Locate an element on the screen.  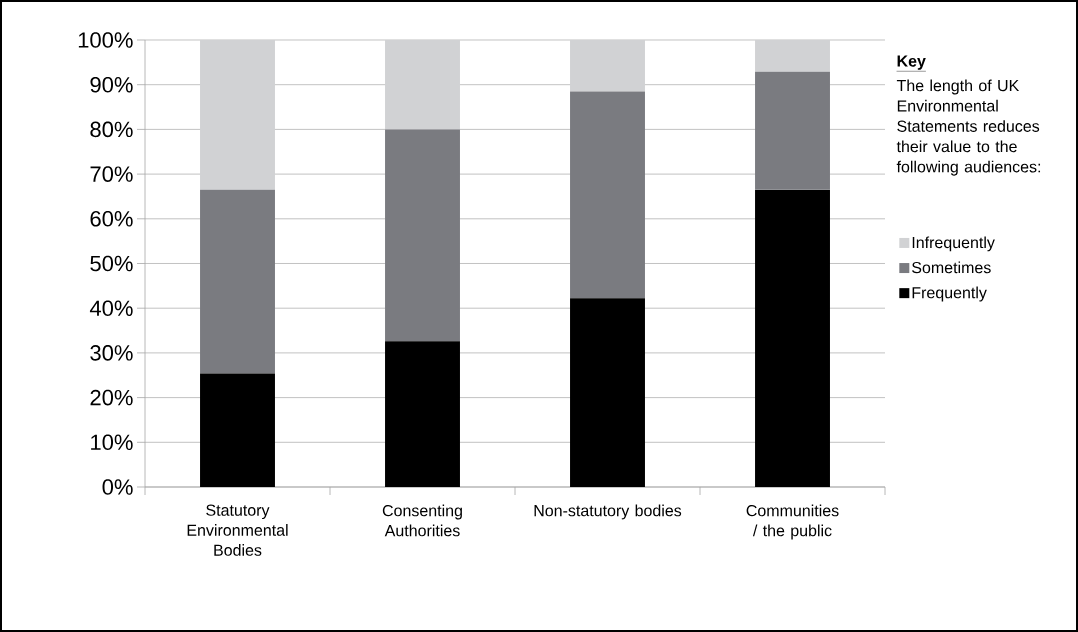
y-tick-label: 60% is located at coordinates (111, 219).